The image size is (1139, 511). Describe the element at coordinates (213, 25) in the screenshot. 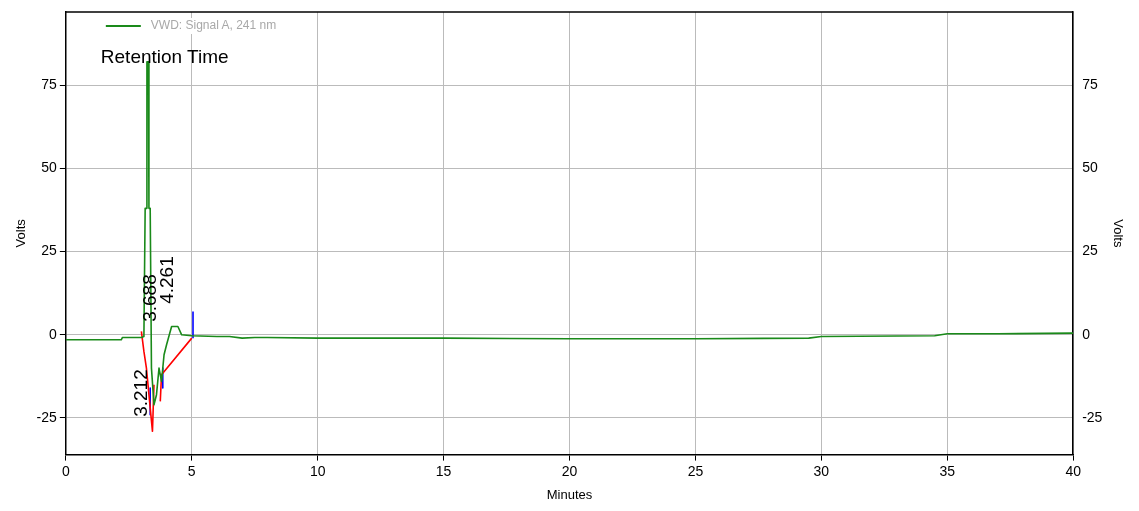

I see `legend-label: VWD: Signal A, 241 nm` at that location.